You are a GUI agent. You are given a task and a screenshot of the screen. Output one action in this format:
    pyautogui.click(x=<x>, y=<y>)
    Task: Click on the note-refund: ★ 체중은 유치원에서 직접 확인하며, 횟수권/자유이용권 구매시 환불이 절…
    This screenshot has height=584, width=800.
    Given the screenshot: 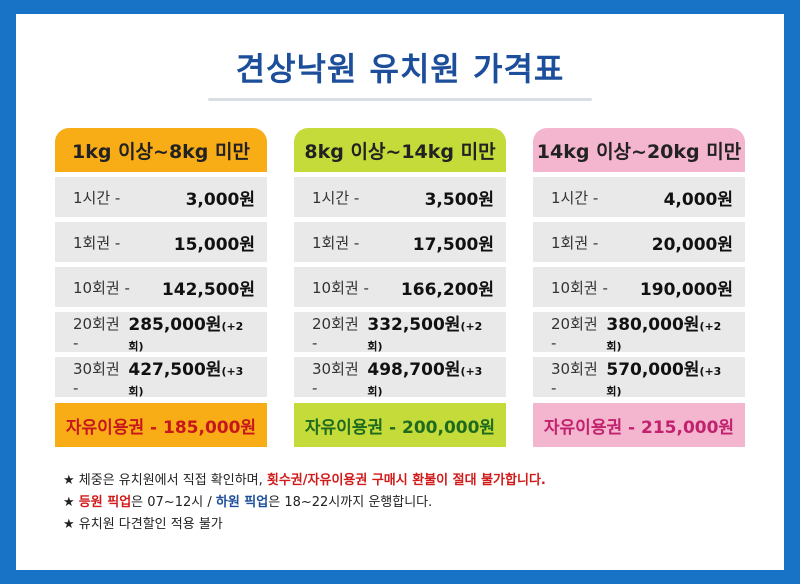 What is the action you would take?
    pyautogui.click(x=304, y=480)
    